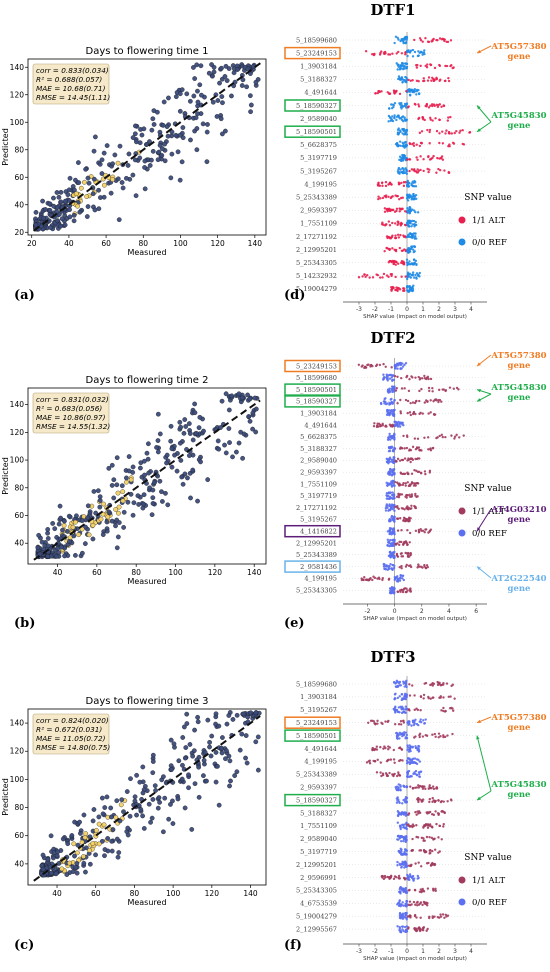 This screenshot has width=550, height=972. I want to click on feature-label: 2_9589040, so click(318, 839).